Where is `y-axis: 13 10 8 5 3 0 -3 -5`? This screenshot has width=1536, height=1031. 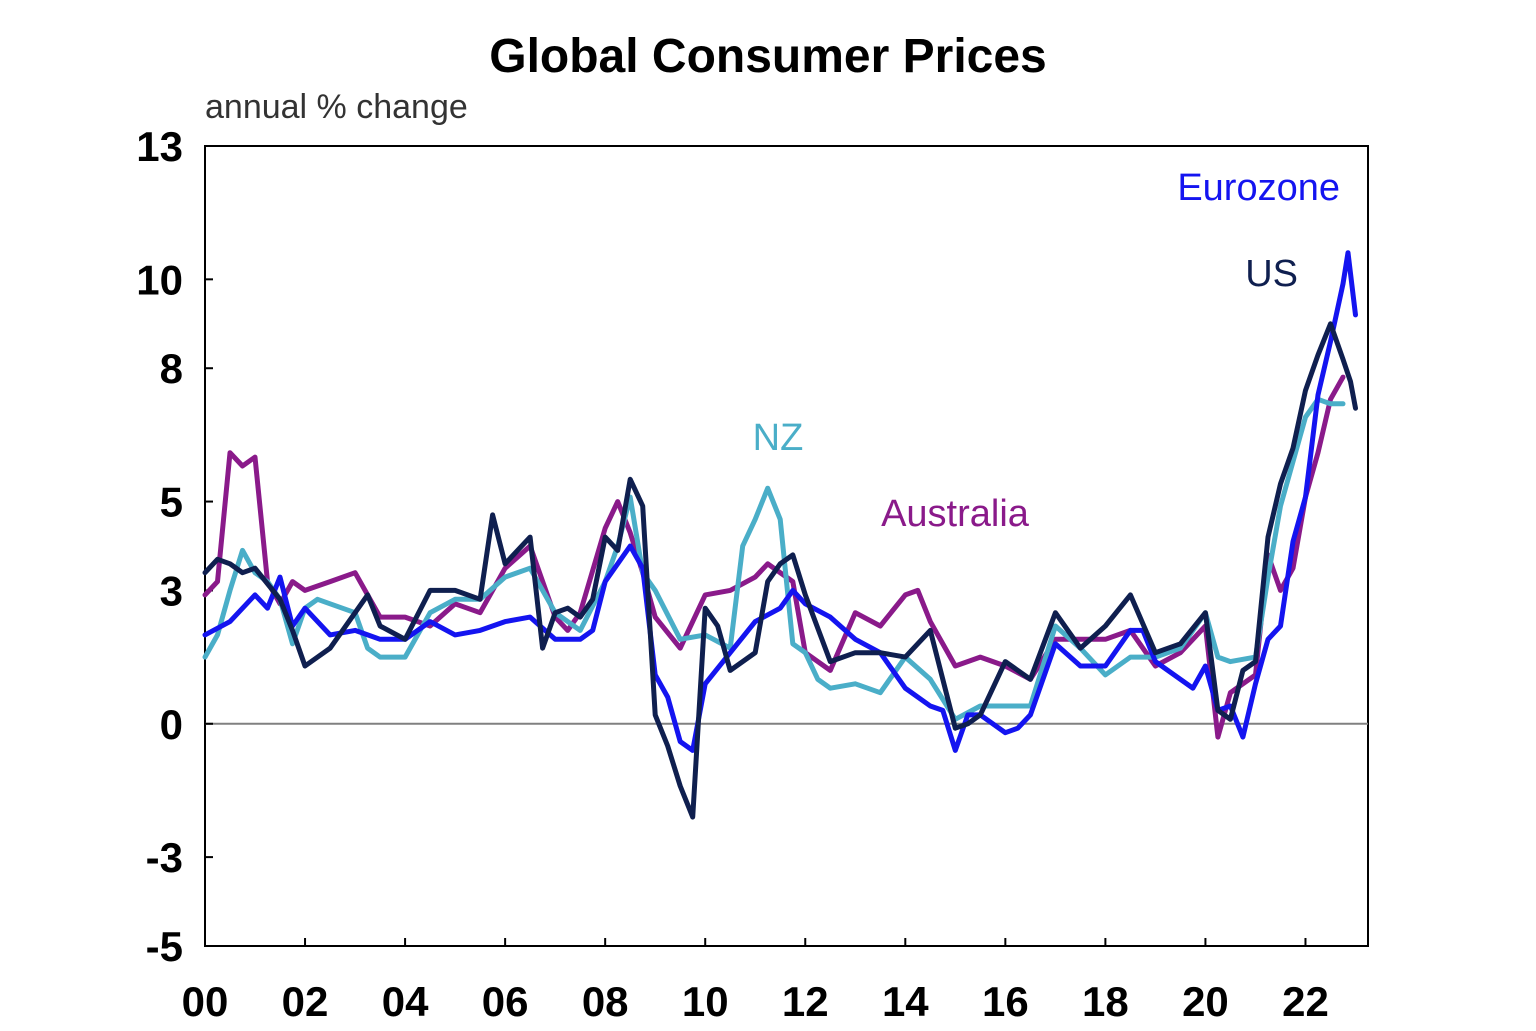
y-axis: 13 10 8 5 3 0 -3 -5 is located at coordinates (174, 546).